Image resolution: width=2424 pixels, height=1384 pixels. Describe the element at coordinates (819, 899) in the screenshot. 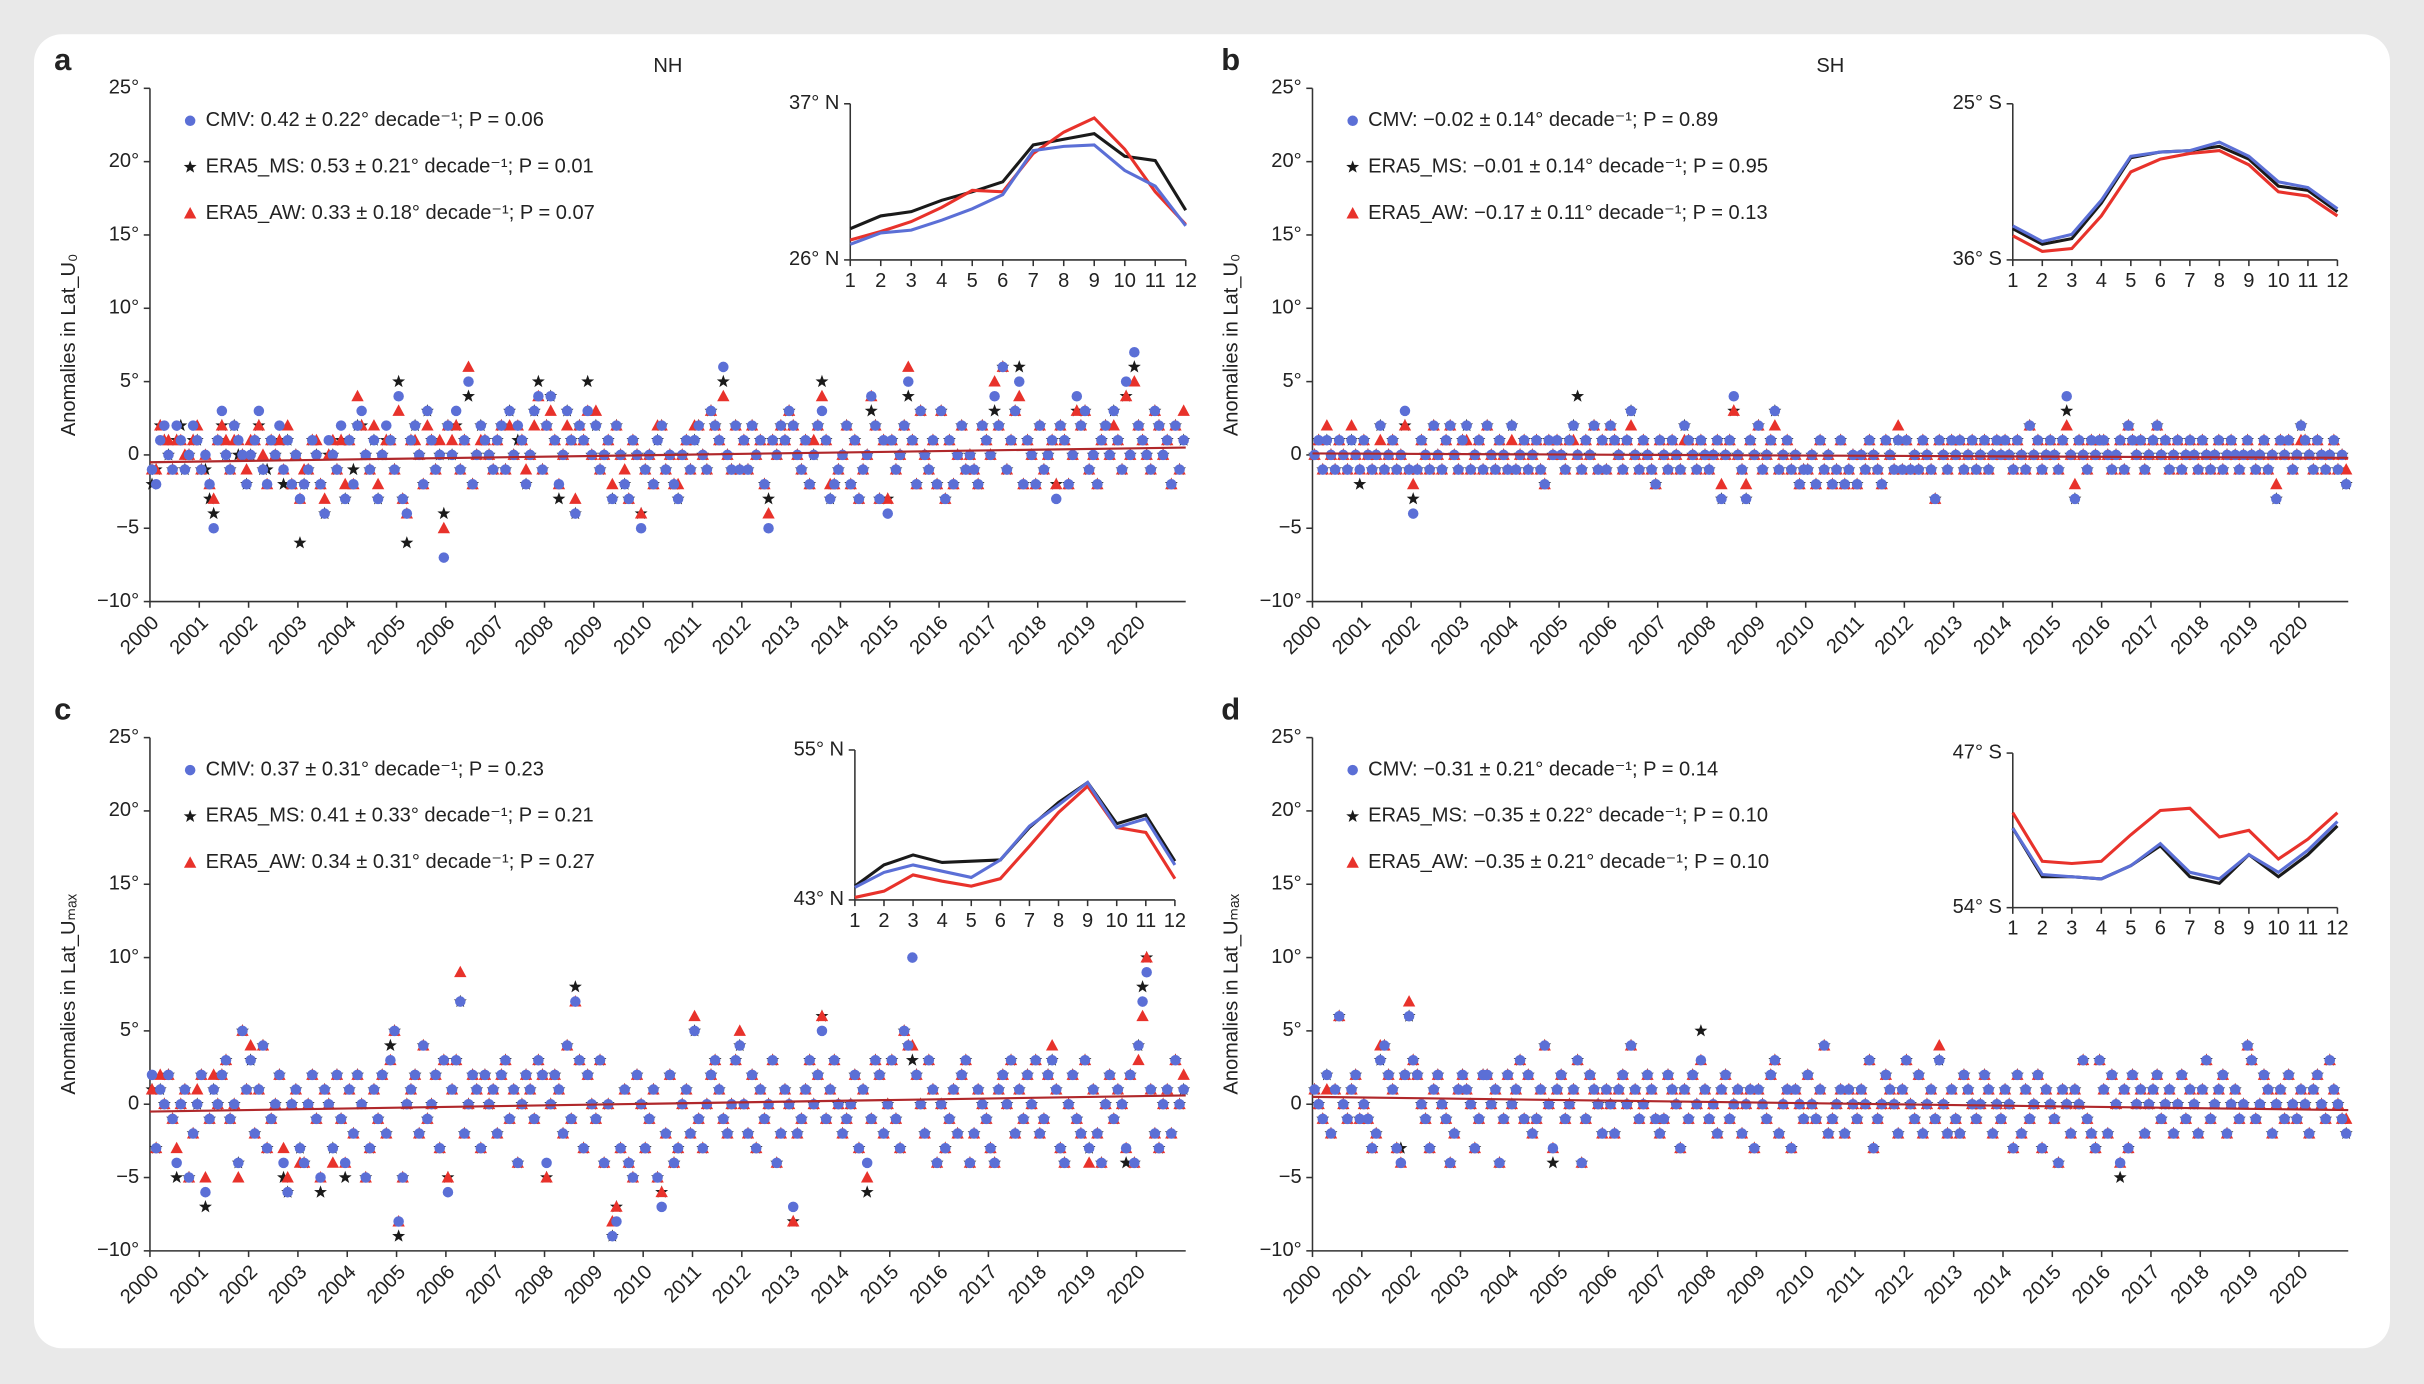

I see `inset-y-tick-label: 43° N` at that location.